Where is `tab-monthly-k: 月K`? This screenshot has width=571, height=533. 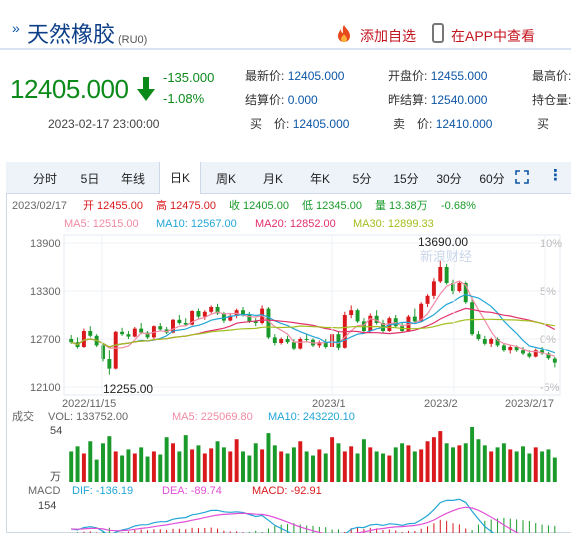
tab-monthly-k: 月K is located at coordinates (272, 179).